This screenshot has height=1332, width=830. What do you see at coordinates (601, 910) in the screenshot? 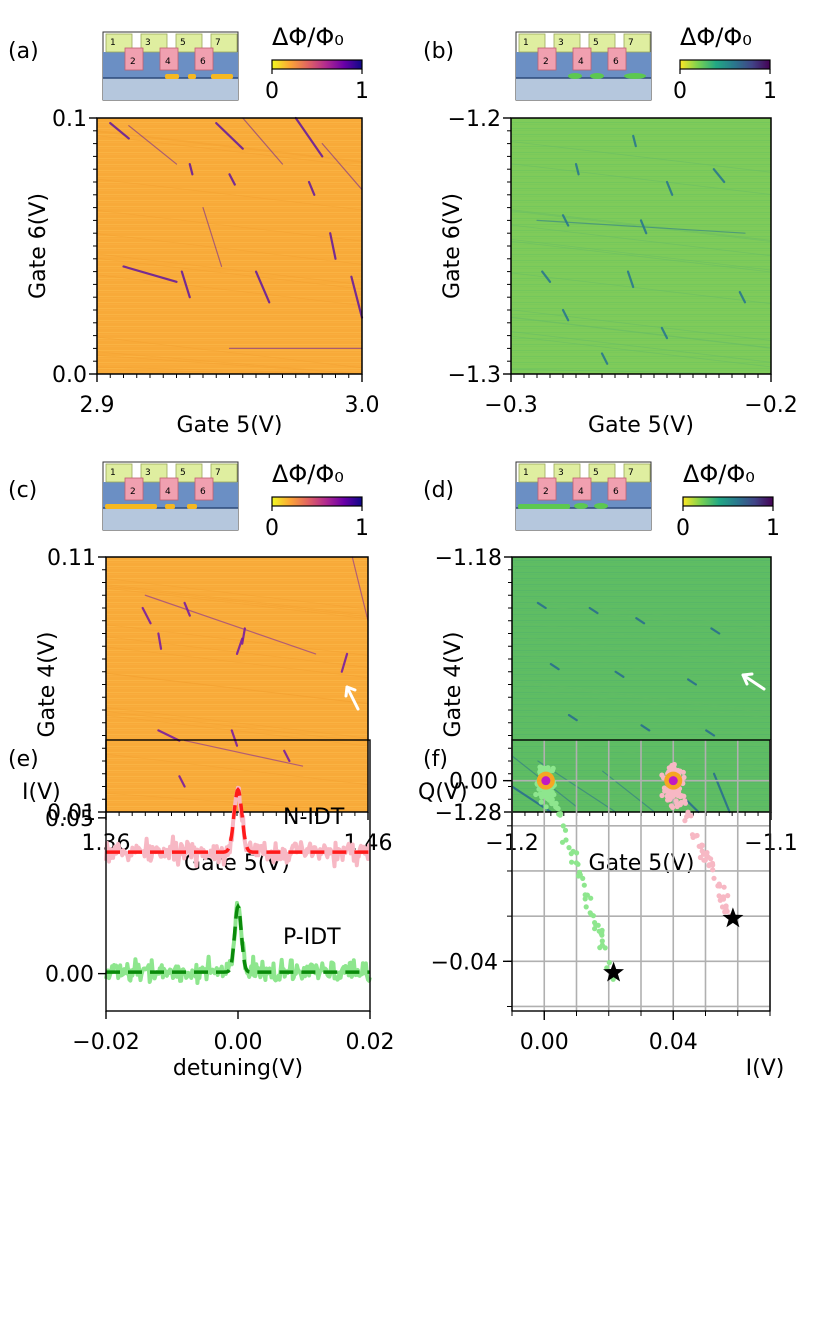
I see `chart-f: (f)Q(V)0.00 0.040.00−0.04I(V)` at bounding box center [601, 910].